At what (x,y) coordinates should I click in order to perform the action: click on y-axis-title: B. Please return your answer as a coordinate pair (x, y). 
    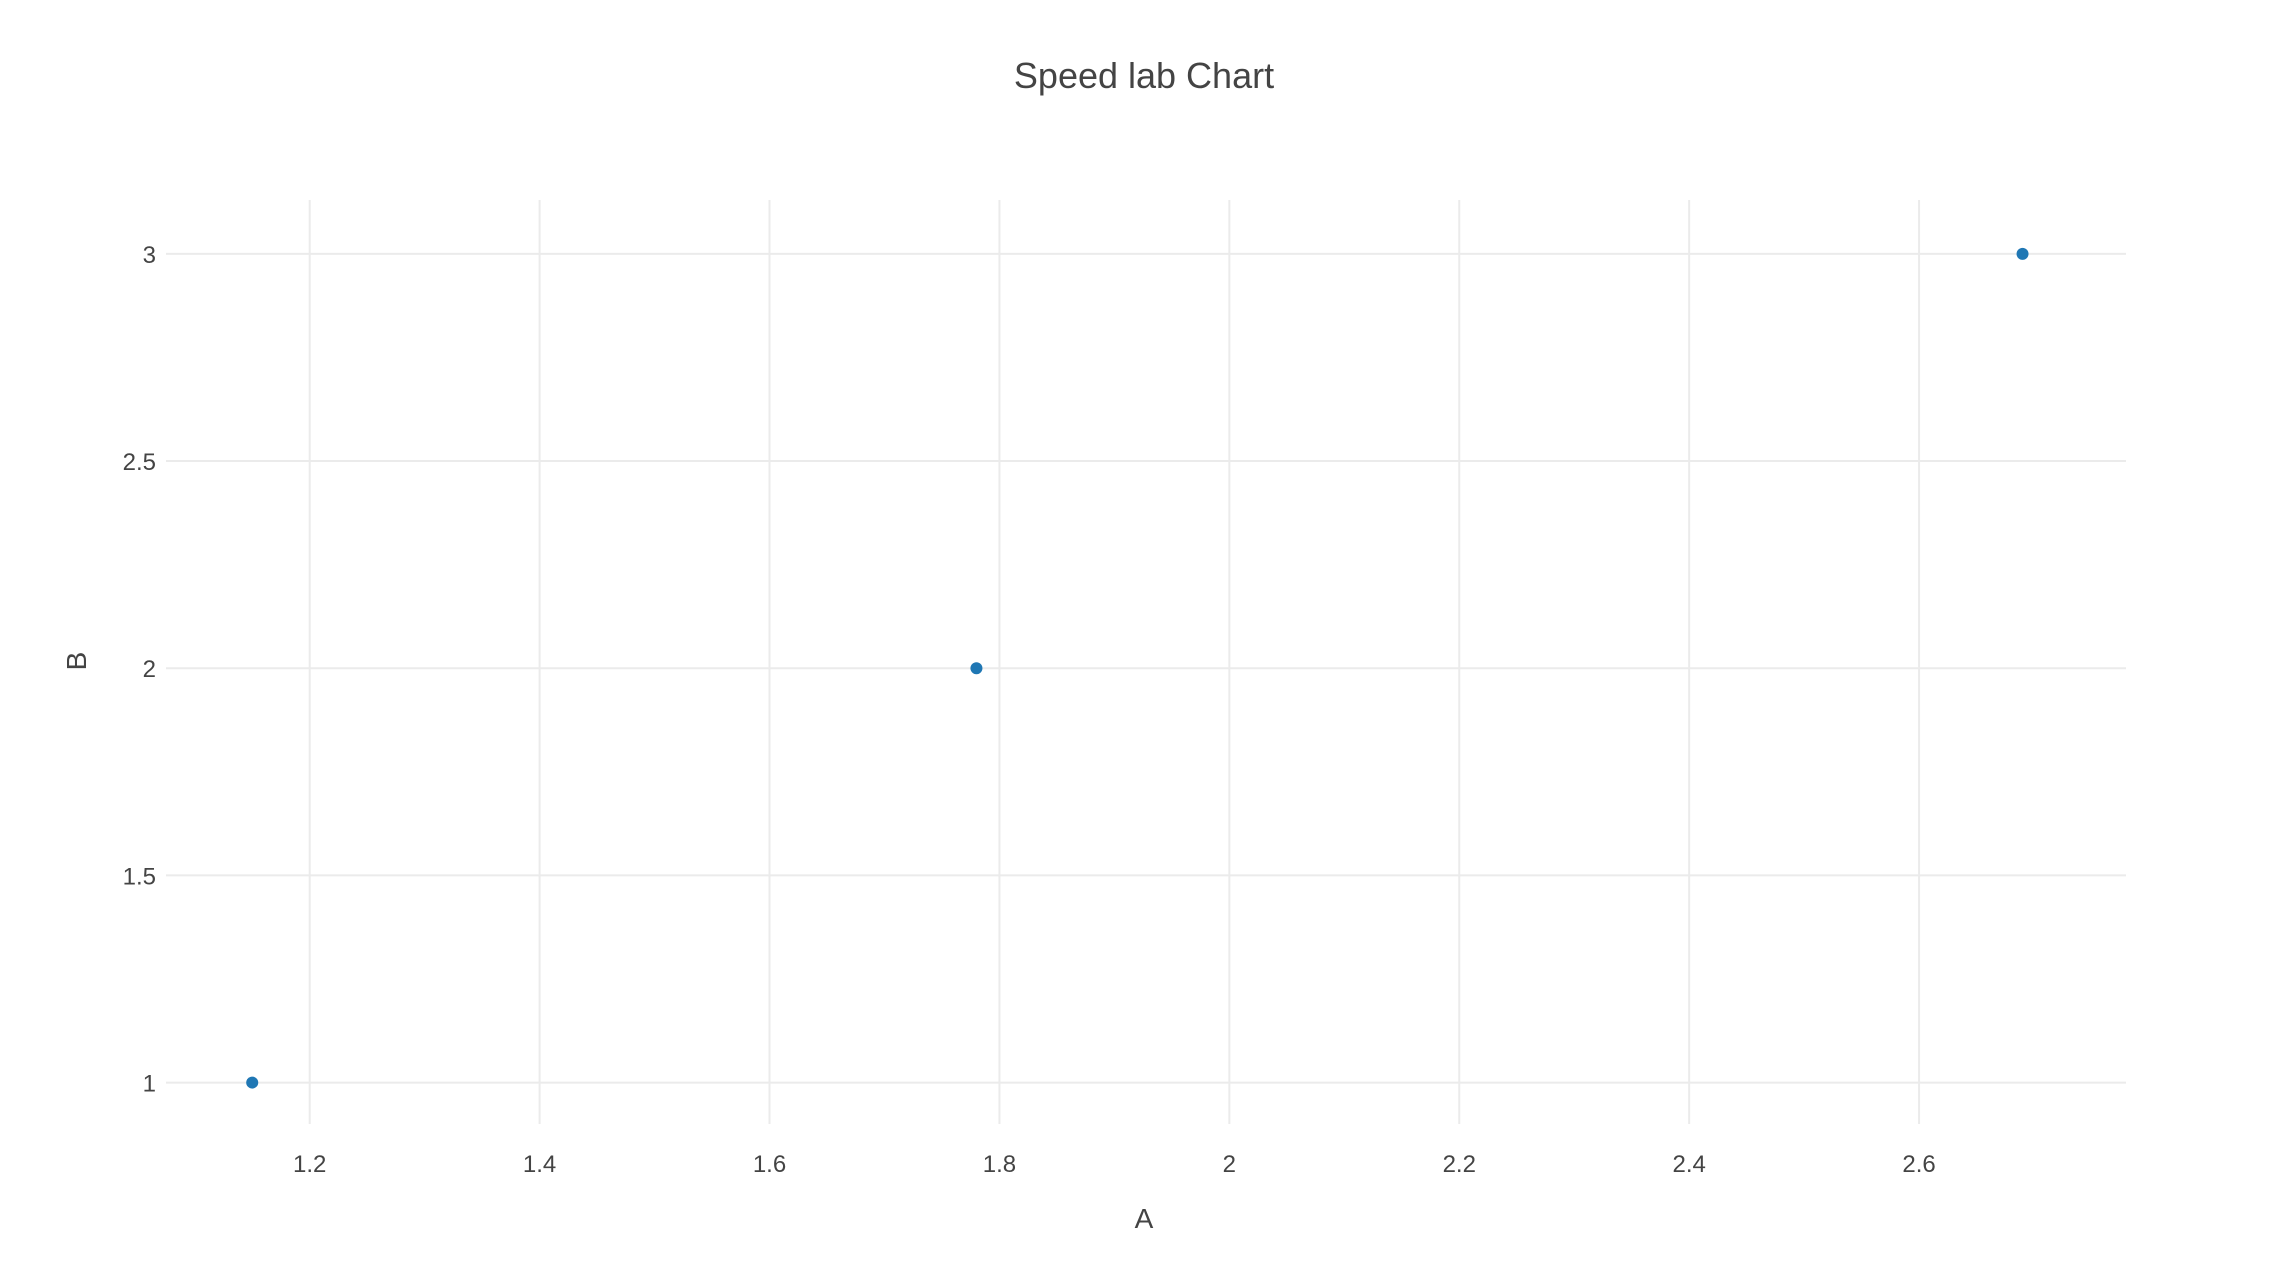
    Looking at the image, I should click on (76, 661).